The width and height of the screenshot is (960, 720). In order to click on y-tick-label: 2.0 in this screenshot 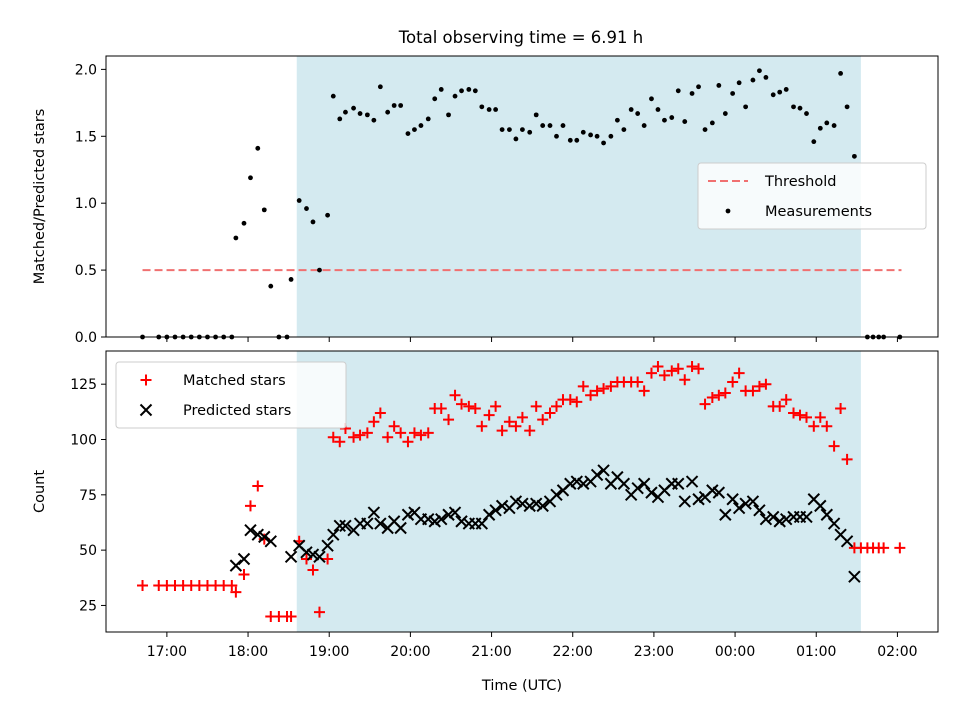, I will do `click(86, 70)`.